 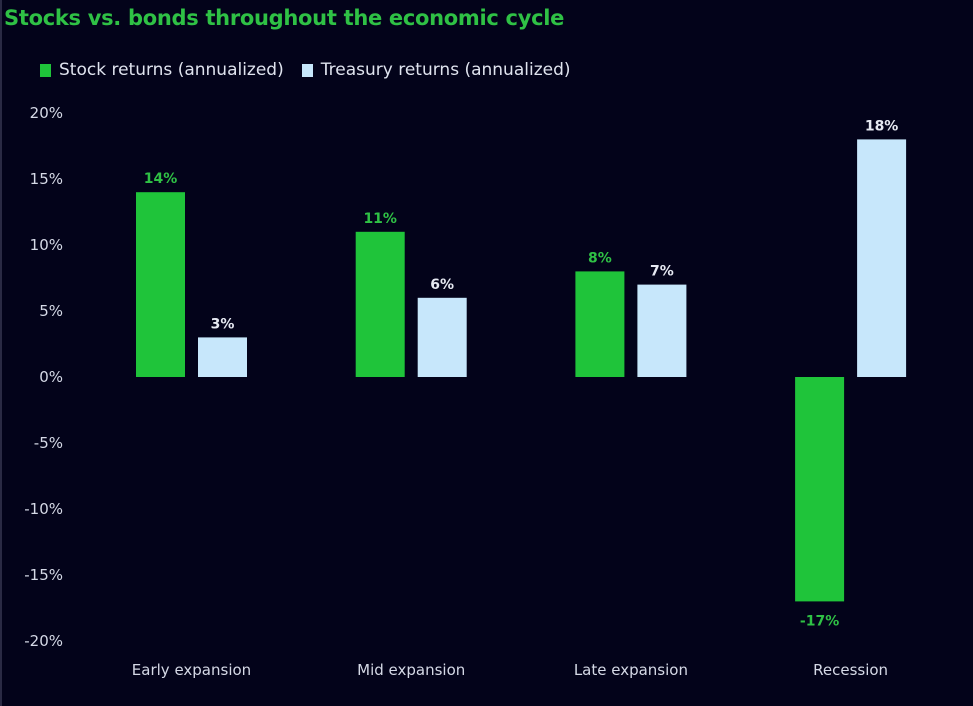 I want to click on x-category-label: Recession, so click(x=850, y=670).